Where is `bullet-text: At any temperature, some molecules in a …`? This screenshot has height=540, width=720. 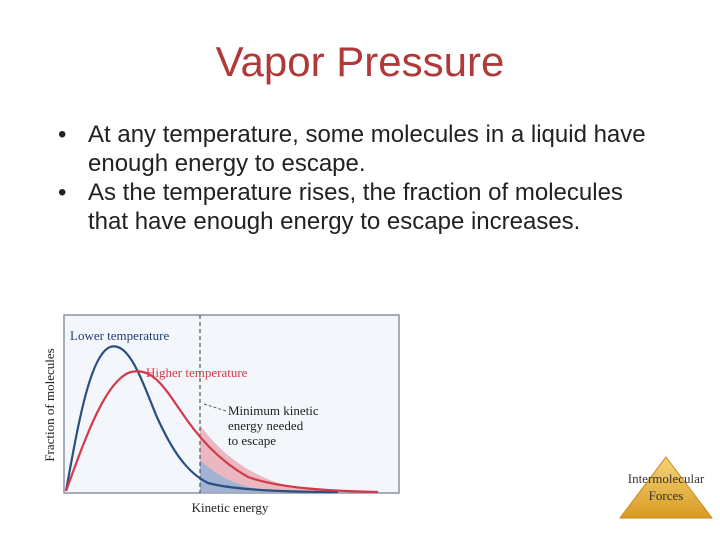
bullet-text: At any temperature, some molecules in a … is located at coordinates (367, 149).